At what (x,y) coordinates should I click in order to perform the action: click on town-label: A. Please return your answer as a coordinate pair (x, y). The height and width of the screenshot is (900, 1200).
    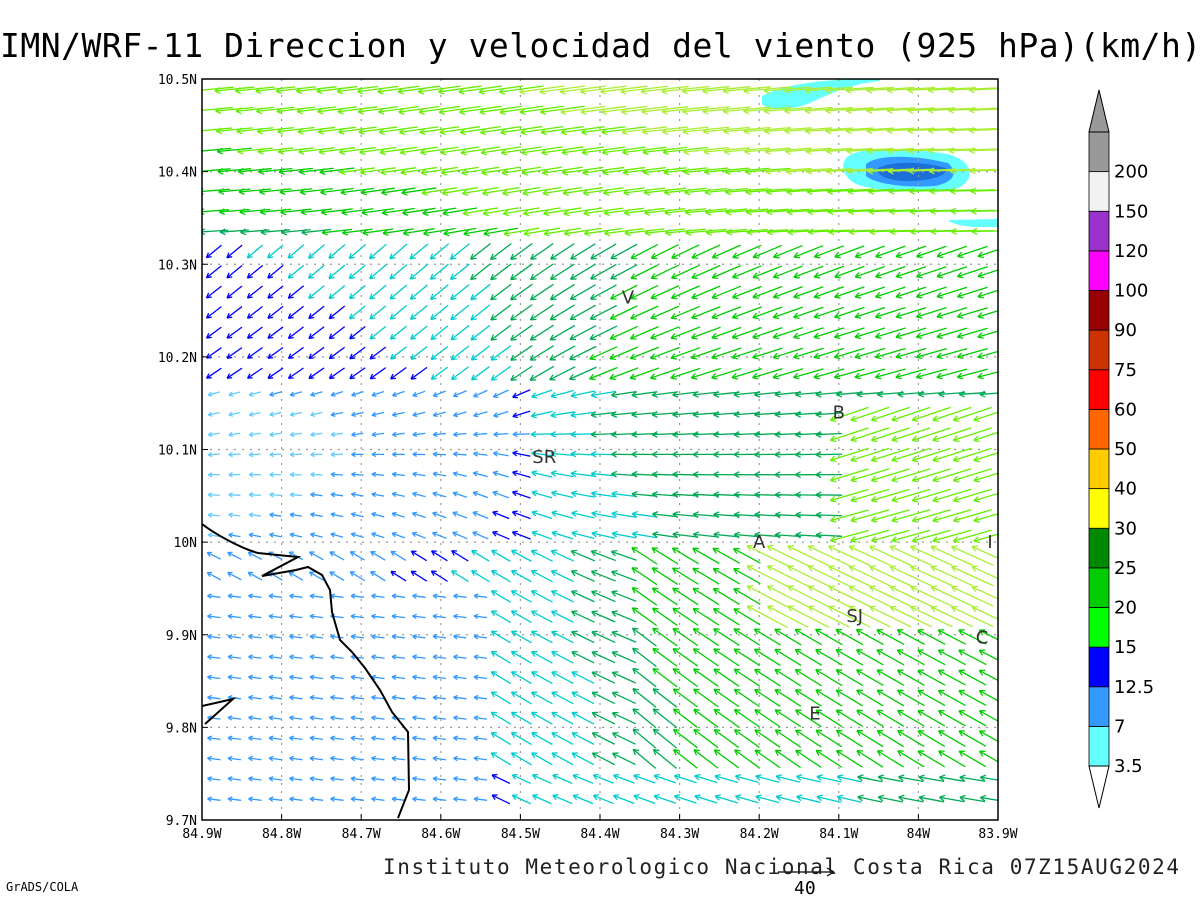
    Looking at the image, I should click on (759, 542).